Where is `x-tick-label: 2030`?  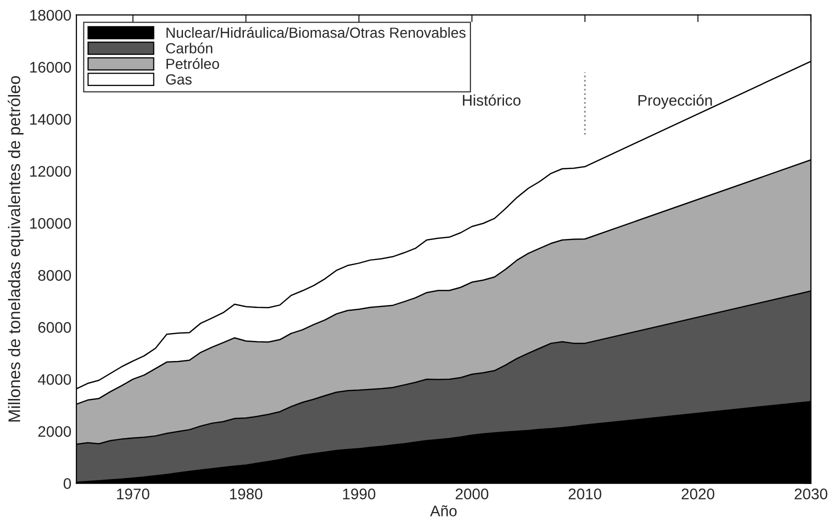
x-tick-label: 2030 is located at coordinates (811, 494).